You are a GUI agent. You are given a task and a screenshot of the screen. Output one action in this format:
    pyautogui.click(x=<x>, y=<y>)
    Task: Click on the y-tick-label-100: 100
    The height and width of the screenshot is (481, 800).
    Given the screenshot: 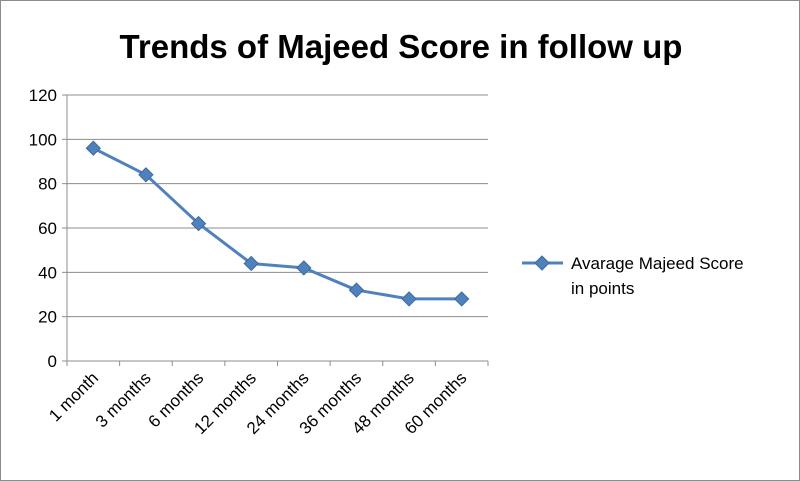 What is the action you would take?
    pyautogui.click(x=43, y=139)
    